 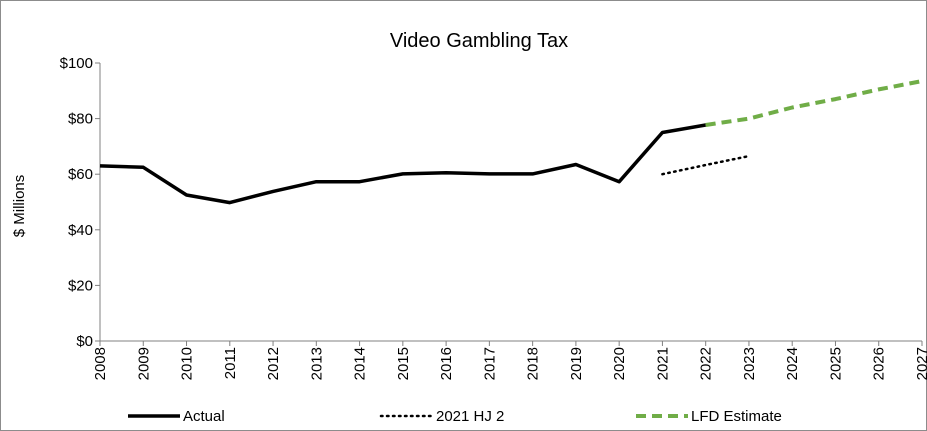 I want to click on x-tick-label: 2023, so click(x=749, y=363).